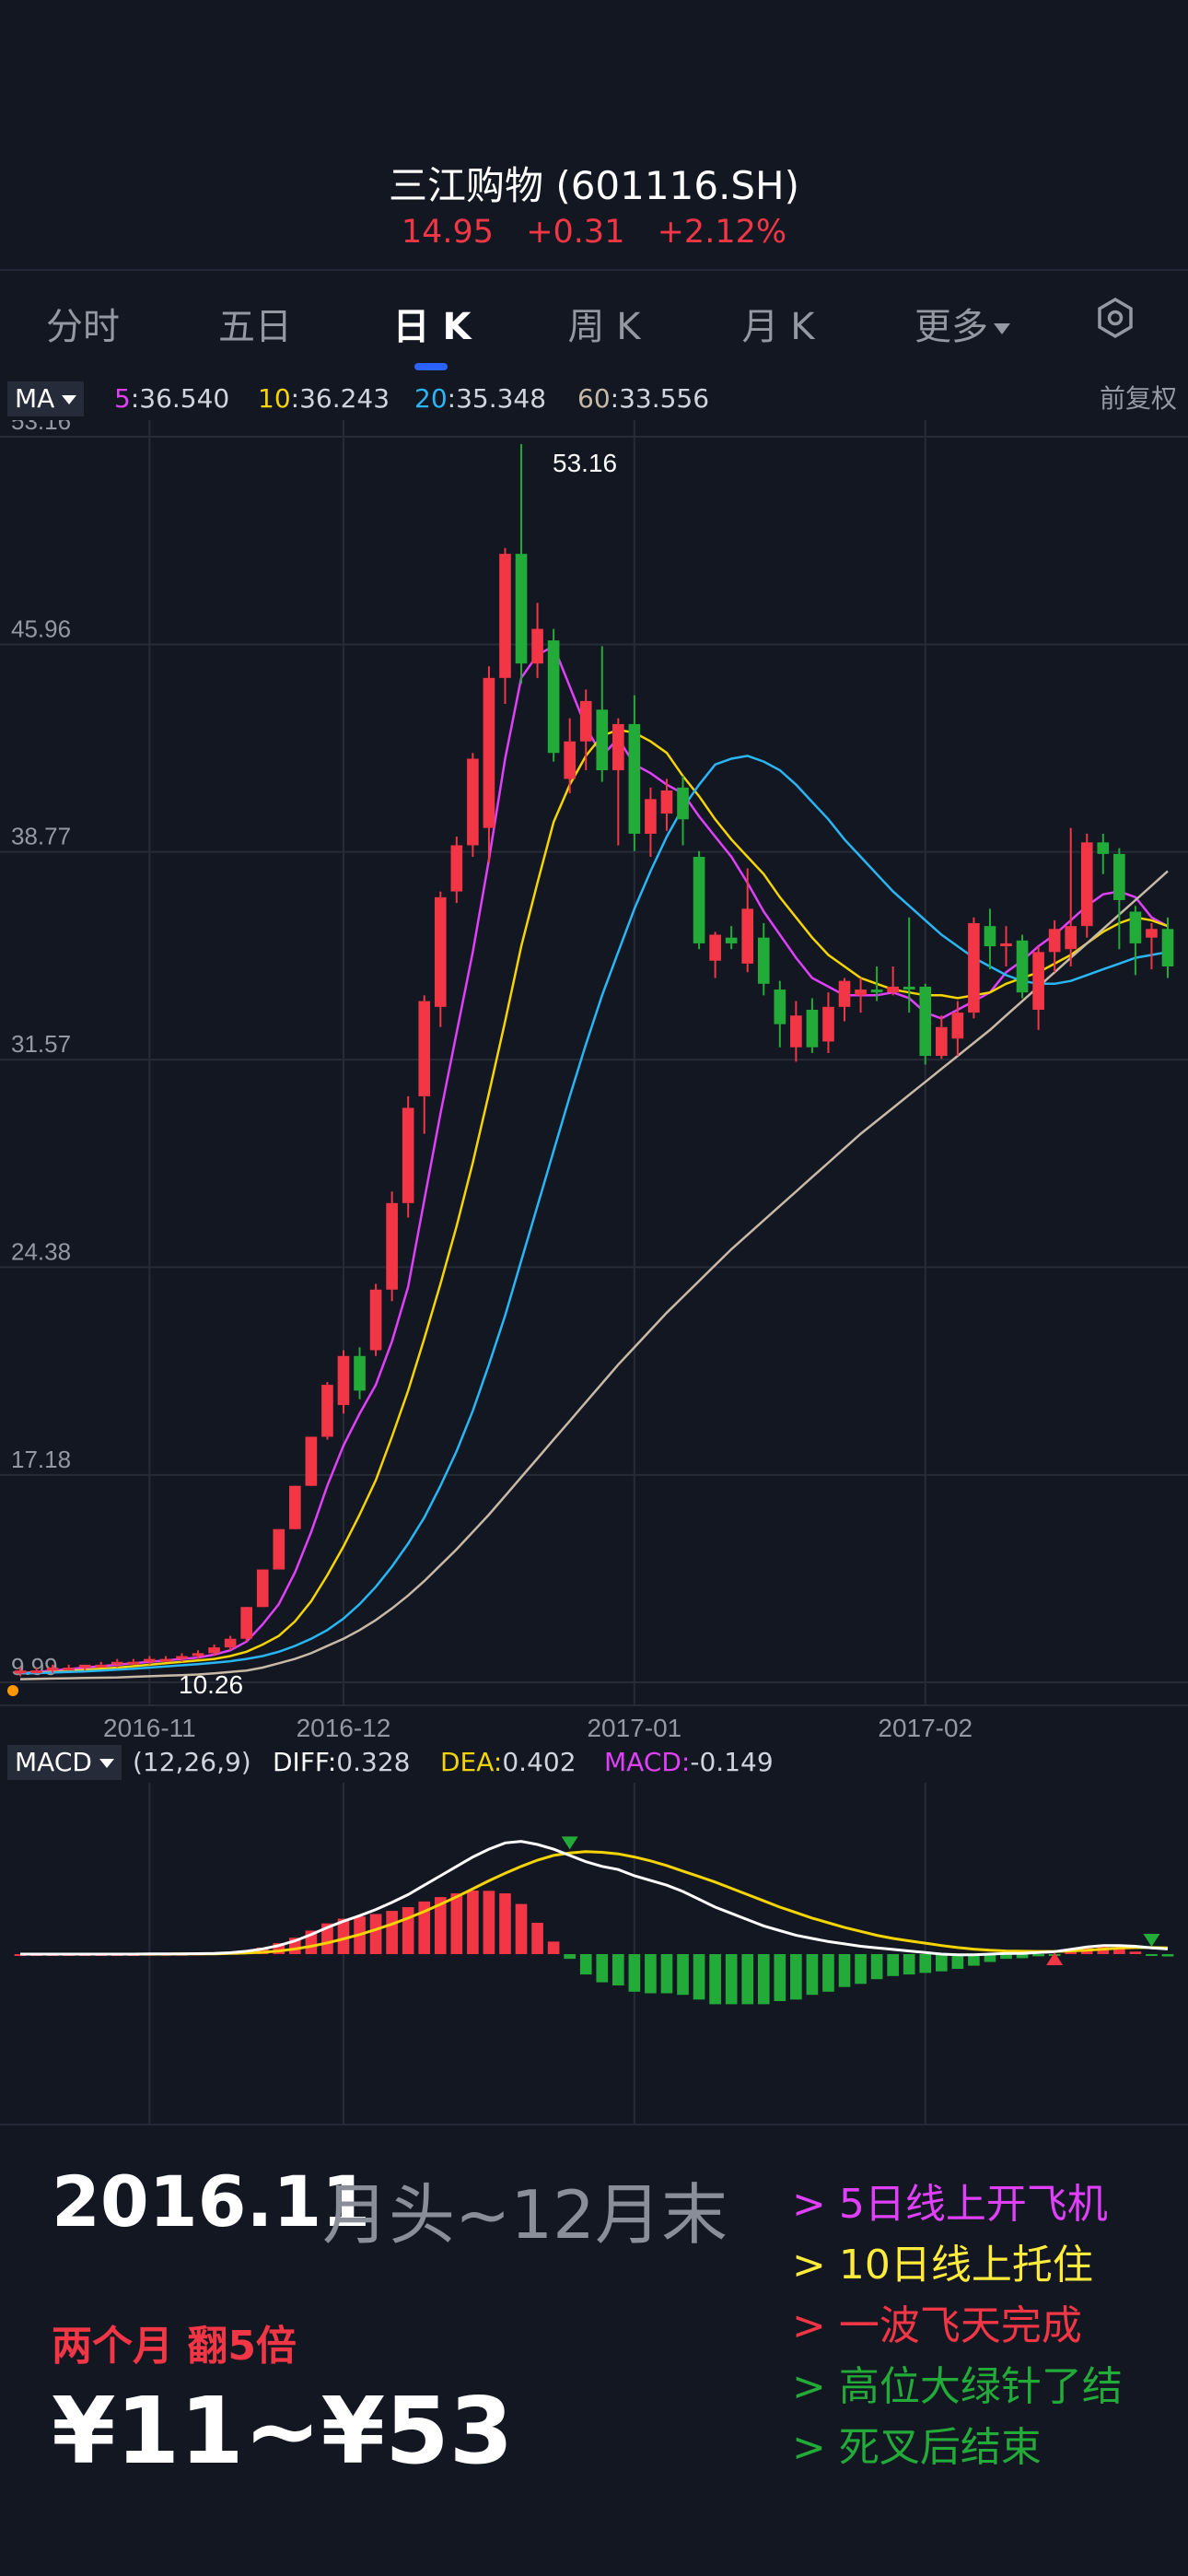 Image resolution: width=1188 pixels, height=2576 pixels. What do you see at coordinates (508, 1762) in the screenshot?
I see `dea-readout: DEA:0.402` at bounding box center [508, 1762].